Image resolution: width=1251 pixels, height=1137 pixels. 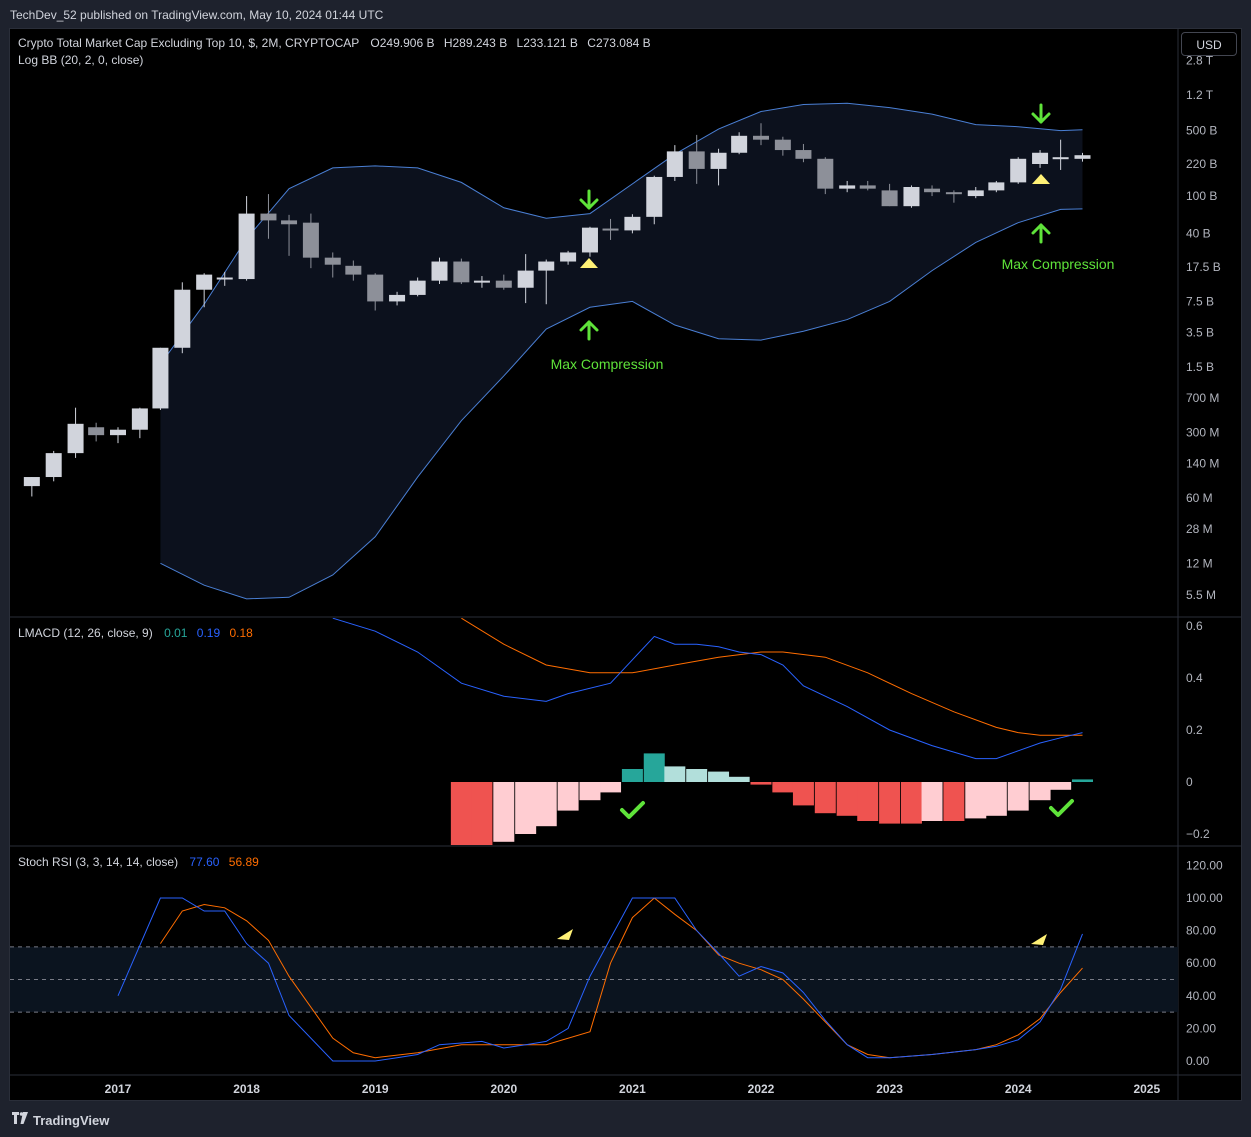 What do you see at coordinates (85, 633) in the screenshot?
I see `lmacd-title: LMACD (12, 26, close, 9)` at bounding box center [85, 633].